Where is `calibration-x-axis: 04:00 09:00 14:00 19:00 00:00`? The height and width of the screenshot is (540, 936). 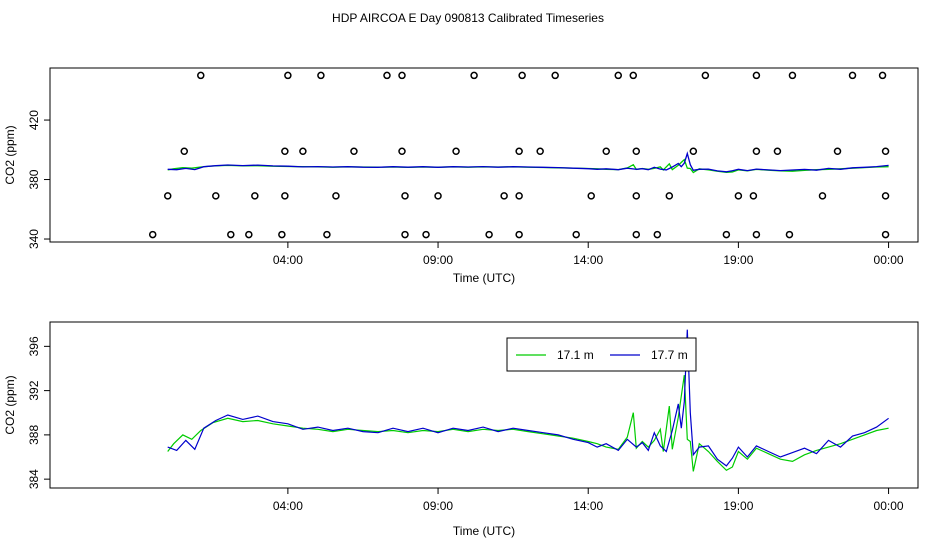
calibration-x-axis: 04:00 09:00 14:00 19:00 00:00 is located at coordinates (588, 254).